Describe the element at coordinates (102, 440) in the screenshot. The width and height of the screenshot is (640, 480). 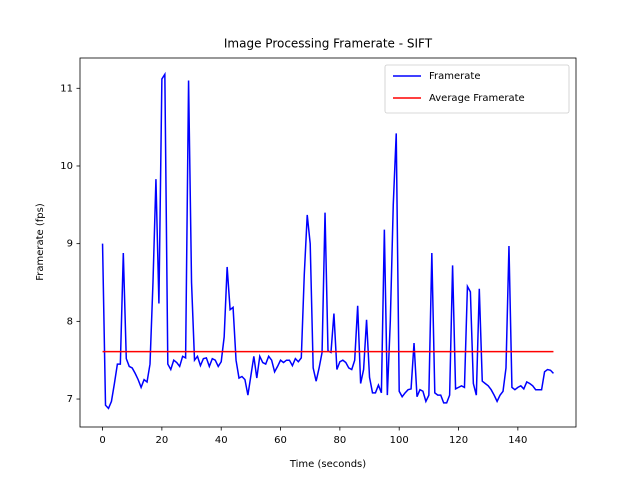
I see `x-tick-label: 0` at that location.